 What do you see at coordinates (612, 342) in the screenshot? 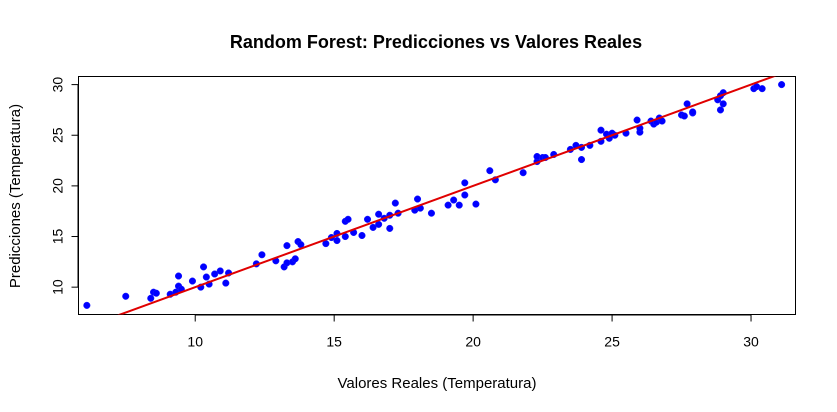
I see `x-tick-label: 25` at bounding box center [612, 342].